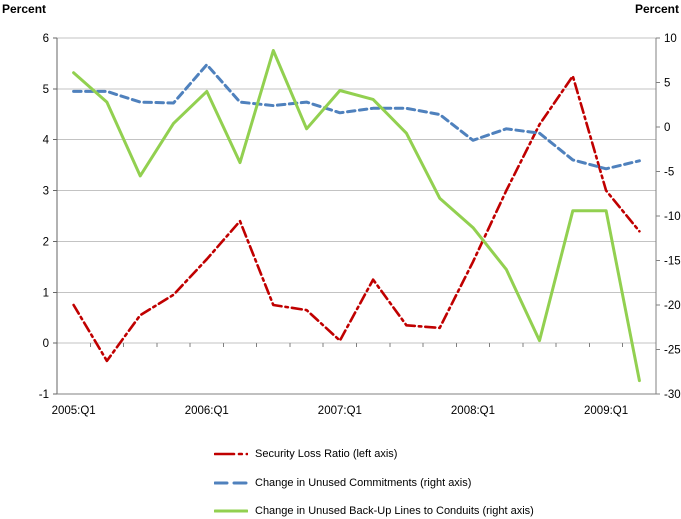  What do you see at coordinates (667, 128) in the screenshot?
I see `right-tick-label: 0` at bounding box center [667, 128].